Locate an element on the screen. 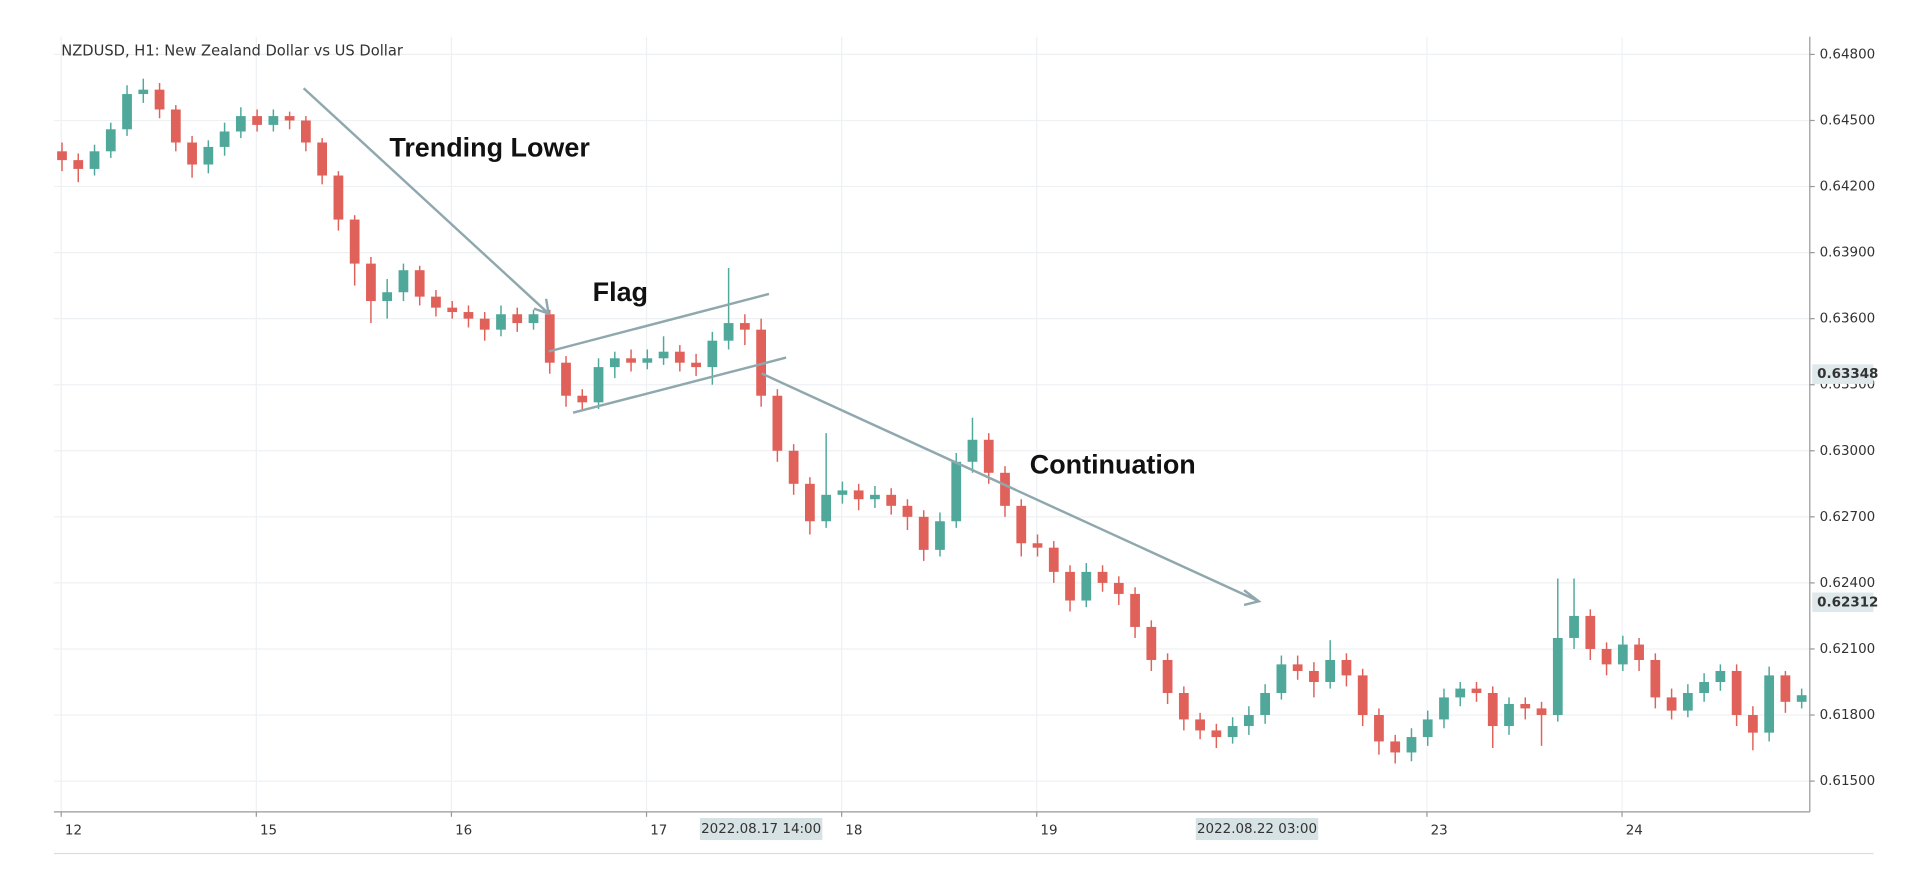  y-tick-label: 0.63900 is located at coordinates (1848, 253).